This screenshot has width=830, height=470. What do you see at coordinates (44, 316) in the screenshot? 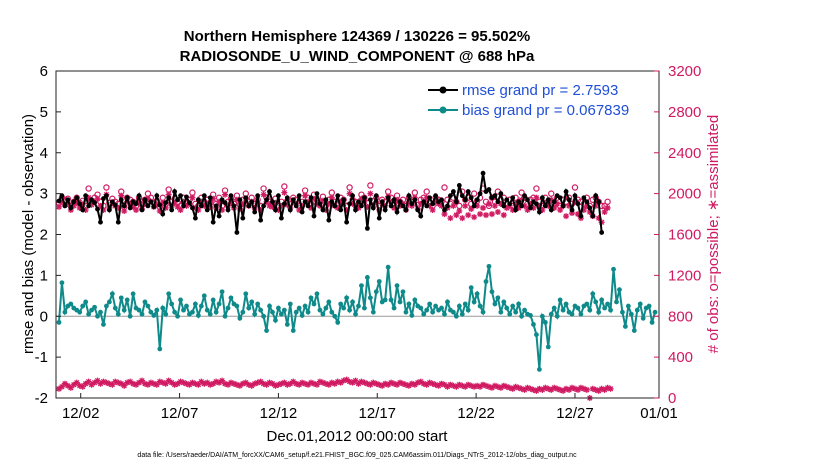
I see `y-left-tick-label: 0` at bounding box center [44, 316].